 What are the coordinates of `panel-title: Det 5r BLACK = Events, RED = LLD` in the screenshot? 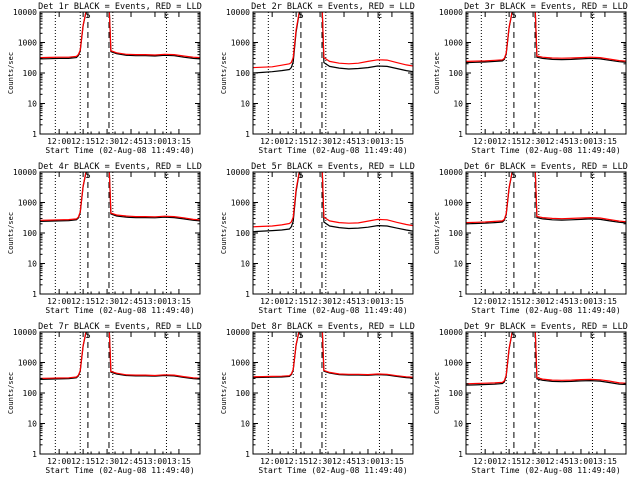 It's located at (333, 167).